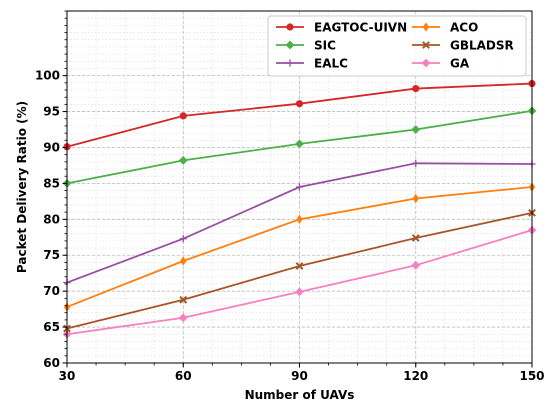  What do you see at coordinates (47, 76) in the screenshot?
I see `y-tick-label: 100` at bounding box center [47, 76].